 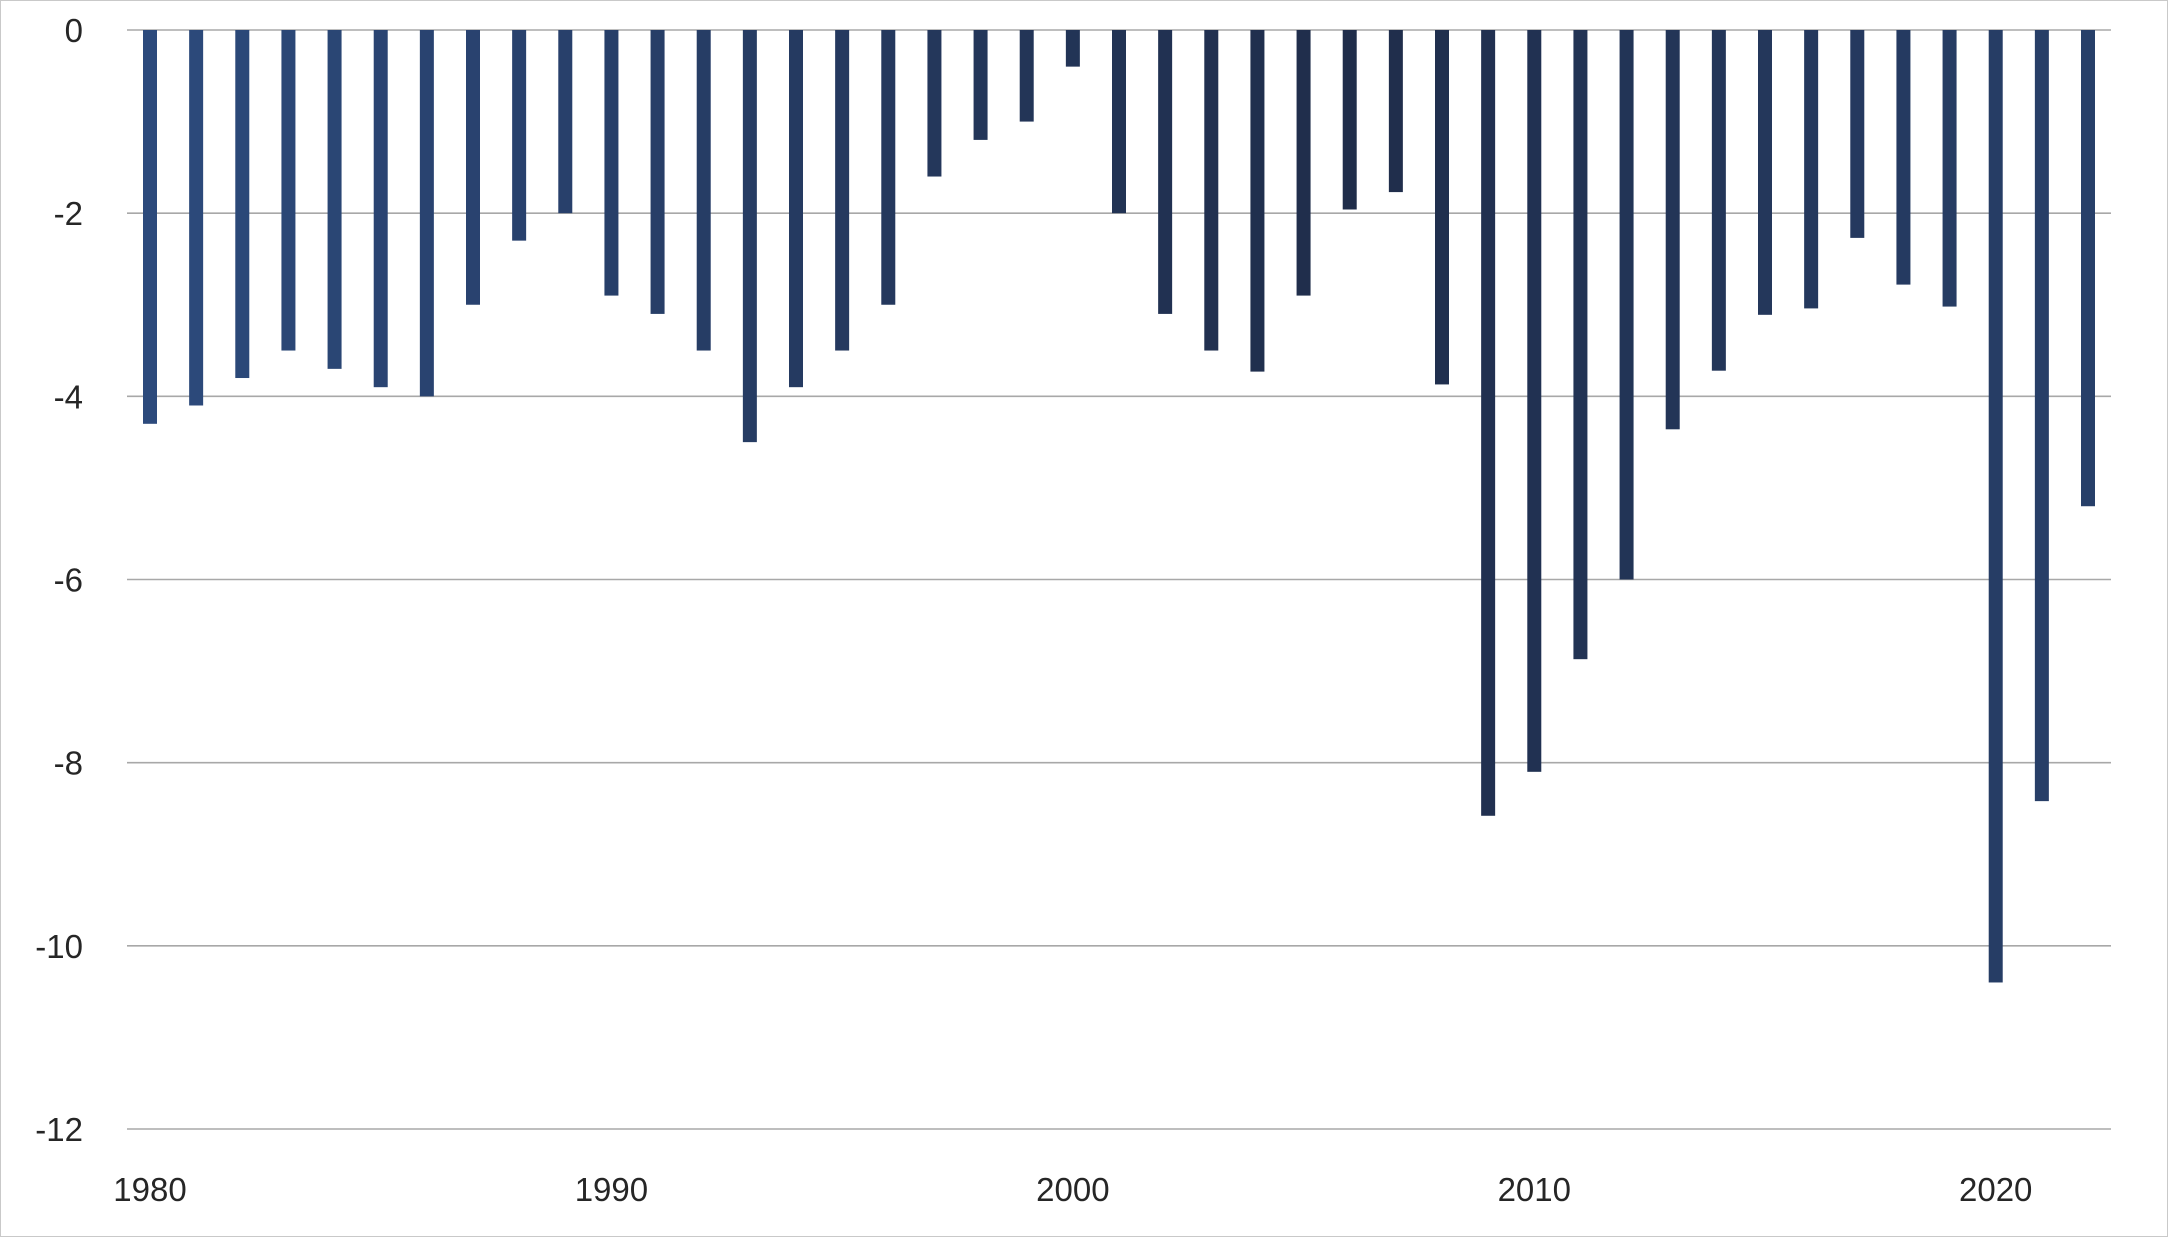 What do you see at coordinates (68, 213) in the screenshot?
I see `y-tick-label: -2` at bounding box center [68, 213].